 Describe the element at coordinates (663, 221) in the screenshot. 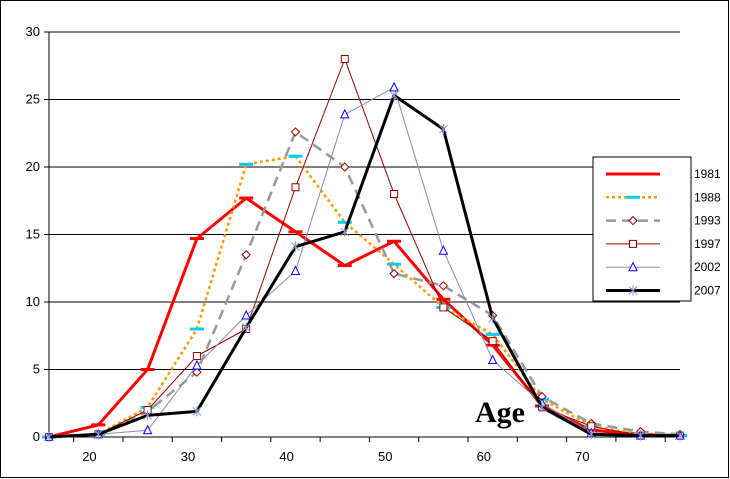

I see `legend-item-1993: 1993` at that location.